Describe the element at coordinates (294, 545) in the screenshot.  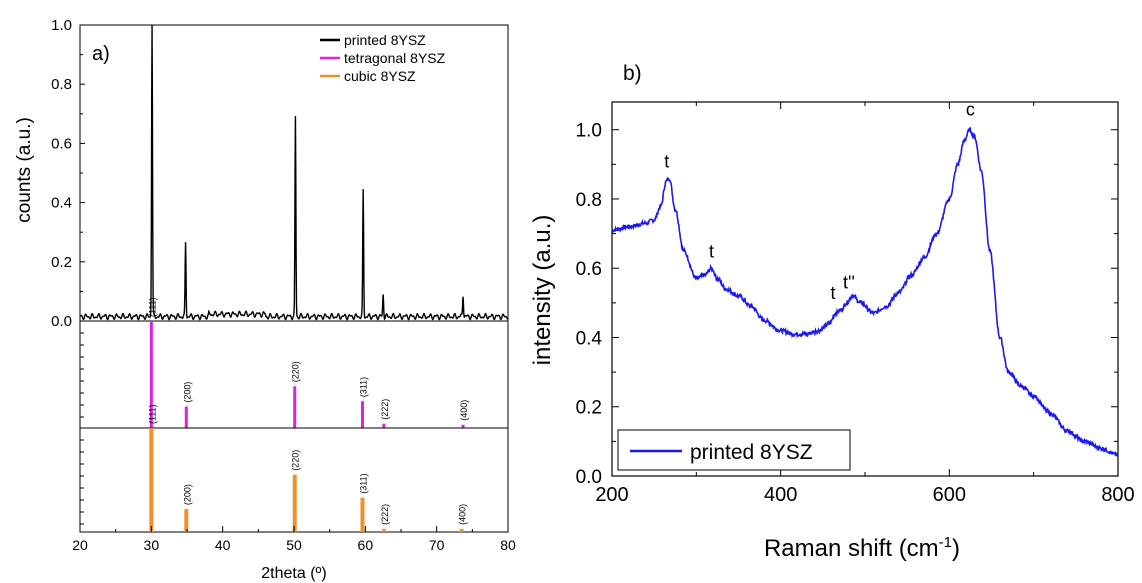
I see `x-tick-label: 50` at that location.